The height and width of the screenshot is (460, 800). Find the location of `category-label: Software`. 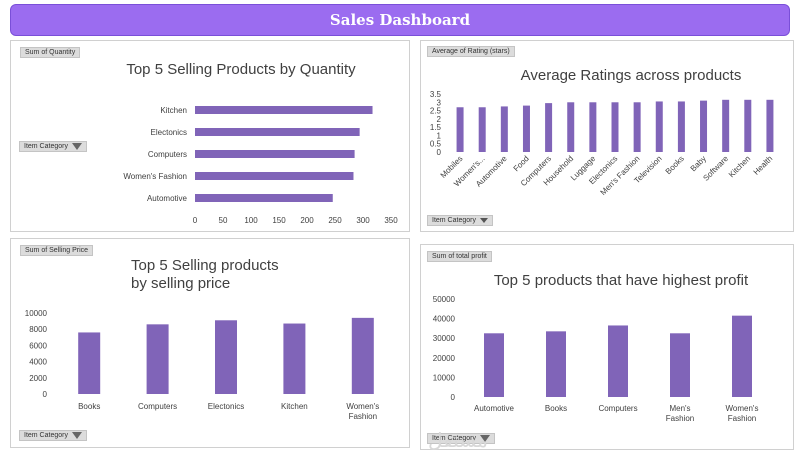

category-label: Software is located at coordinates (715, 168).